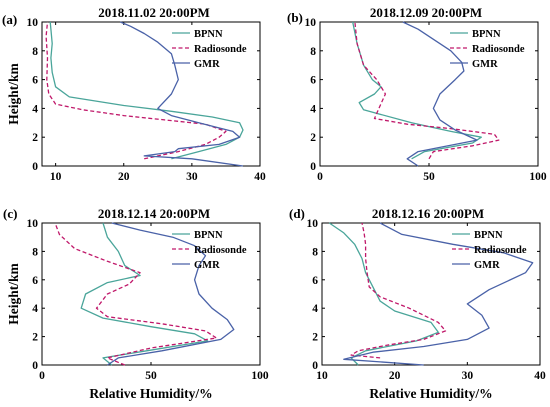 Image resolution: width=550 pixels, height=407 pixels. I want to click on panel-label: (c), so click(10, 213).